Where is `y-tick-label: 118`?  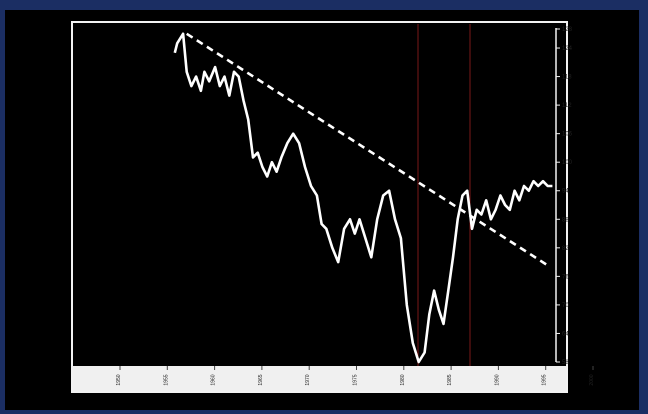 y-tick-label: 118 is located at coordinates (567, 78).